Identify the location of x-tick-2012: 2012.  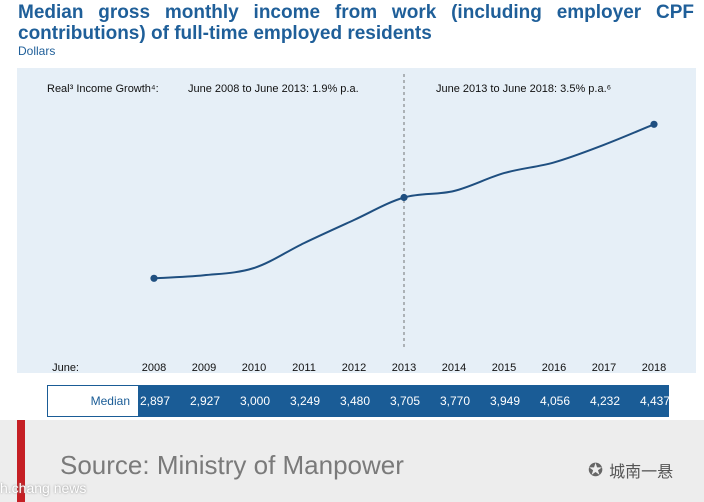
(354, 367).